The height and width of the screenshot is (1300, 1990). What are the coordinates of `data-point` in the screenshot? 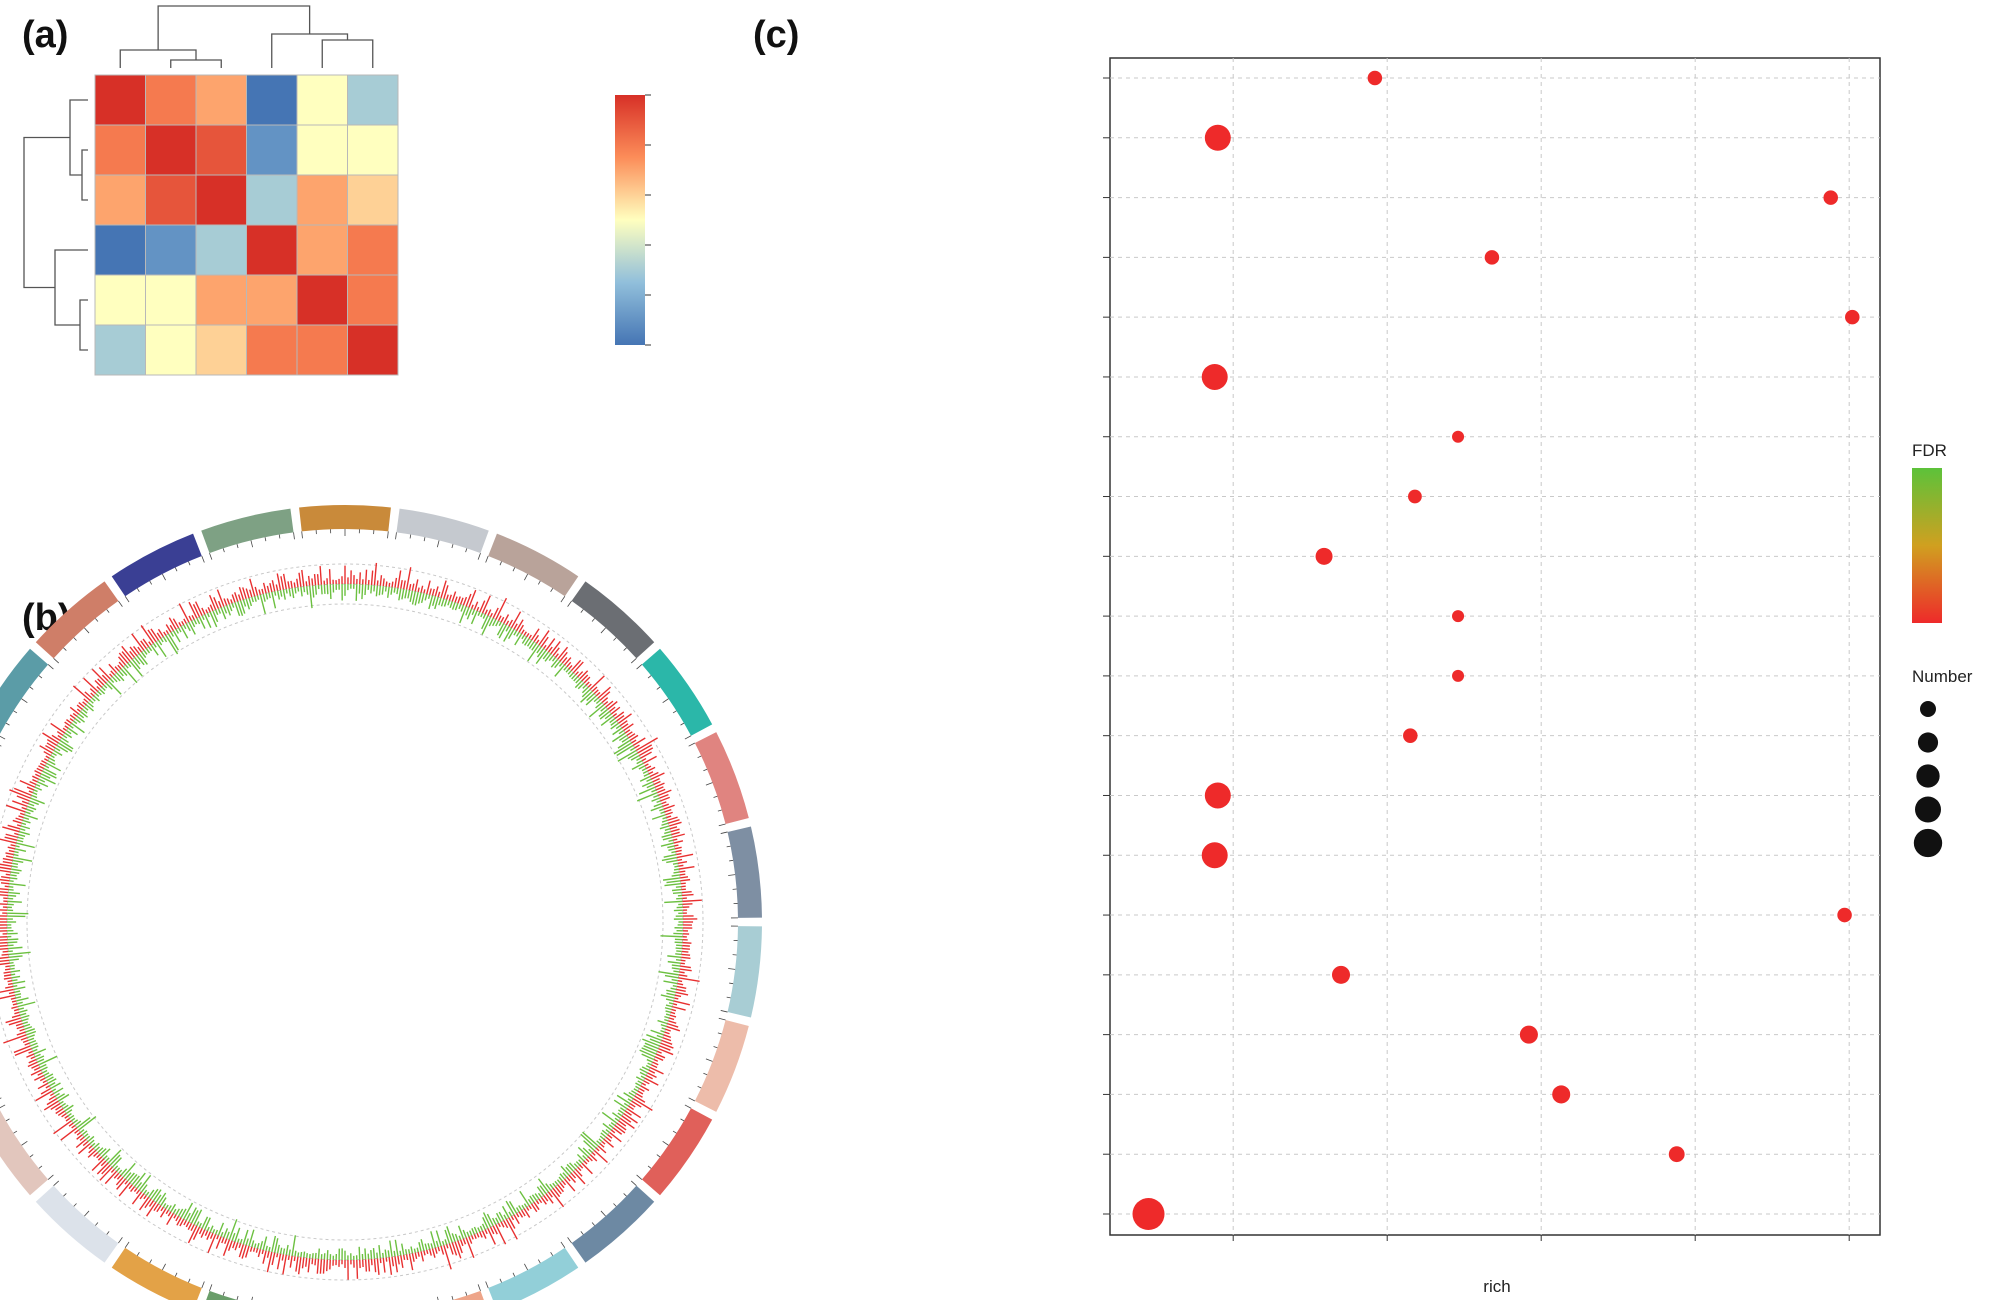 It's located at (1458, 436).